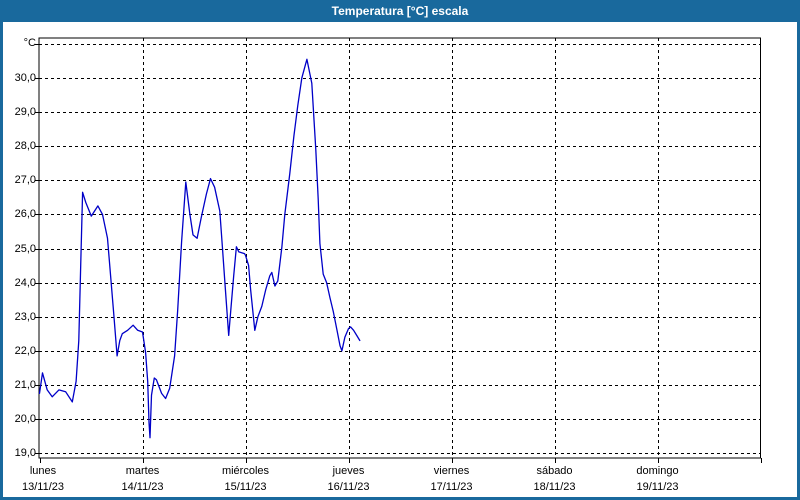 This screenshot has height=500, width=800. Describe the element at coordinates (25, 146) in the screenshot. I see `y-tick-label: 28,0` at that location.